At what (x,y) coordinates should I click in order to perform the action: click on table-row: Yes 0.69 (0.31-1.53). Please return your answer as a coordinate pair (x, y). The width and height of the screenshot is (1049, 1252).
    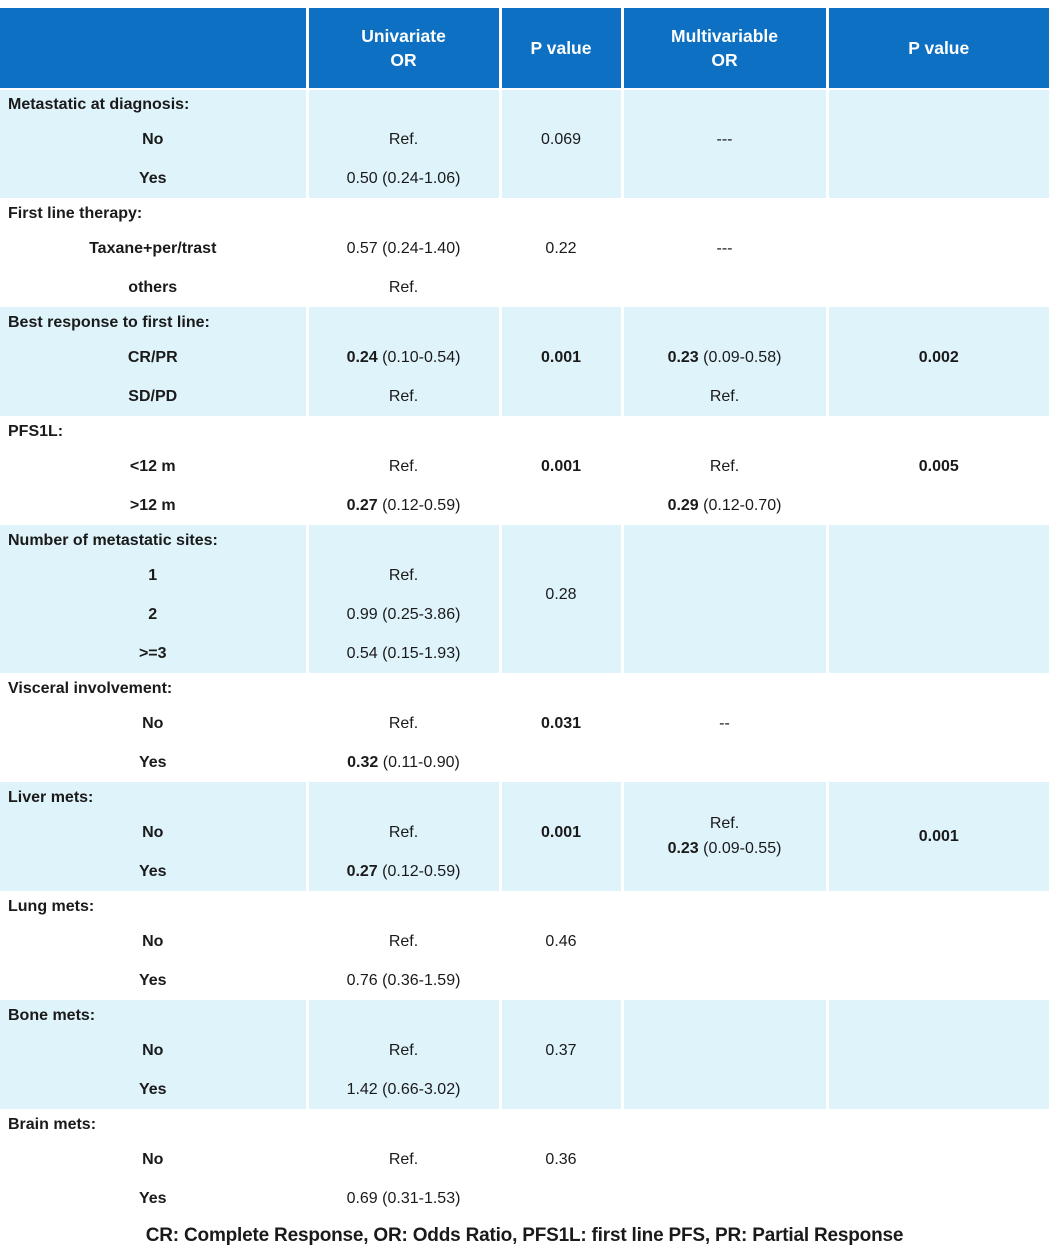
    Looking at the image, I should click on (524, 1198).